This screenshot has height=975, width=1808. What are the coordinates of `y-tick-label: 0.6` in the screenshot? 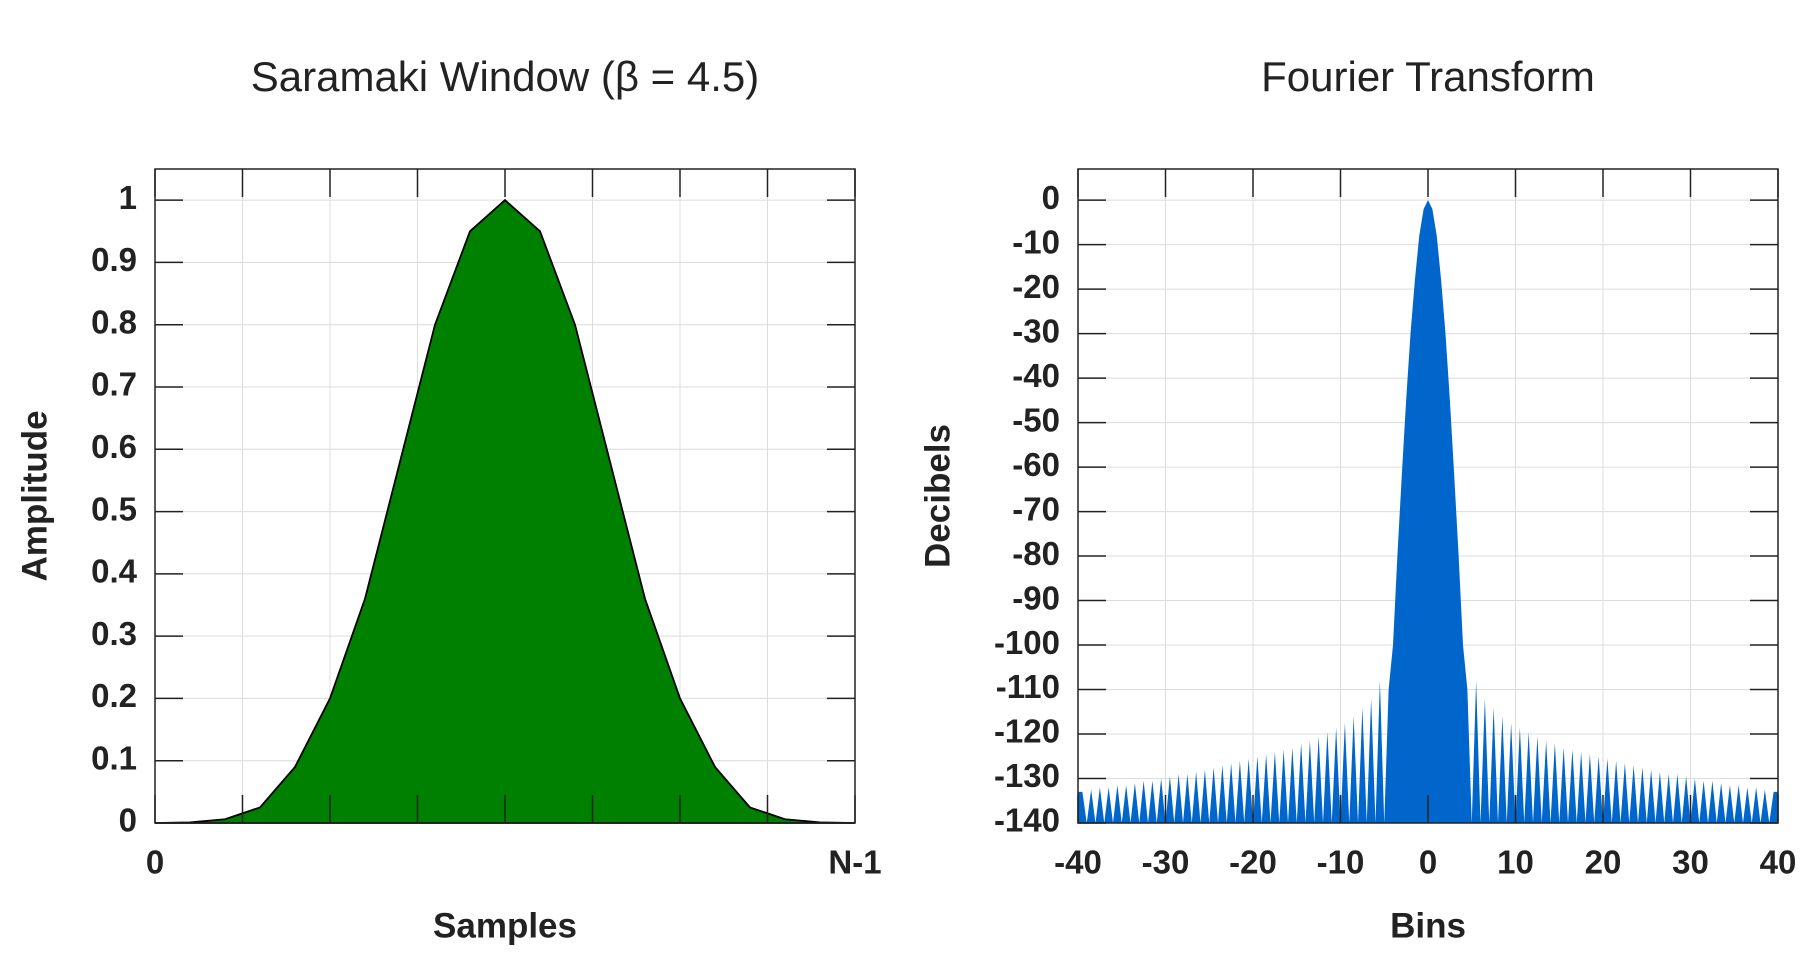 It's located at (114, 446).